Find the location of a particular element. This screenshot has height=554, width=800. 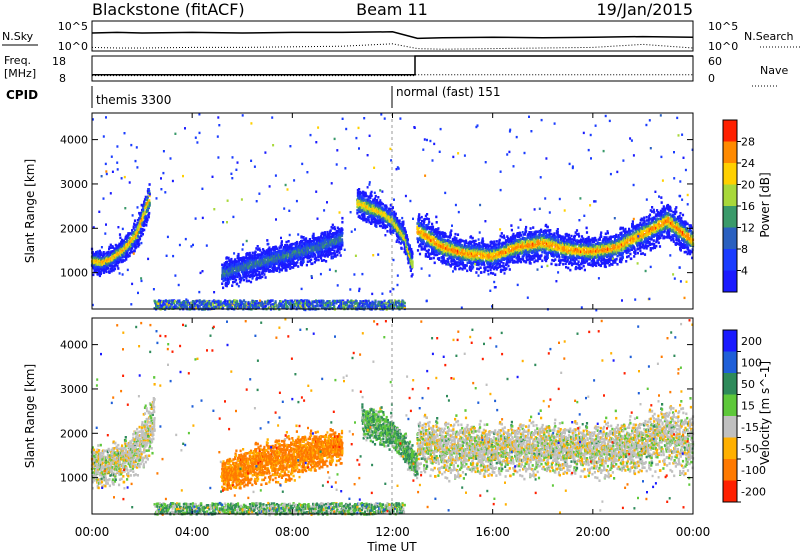

beam-title: Beam 11 is located at coordinates (392, 9).